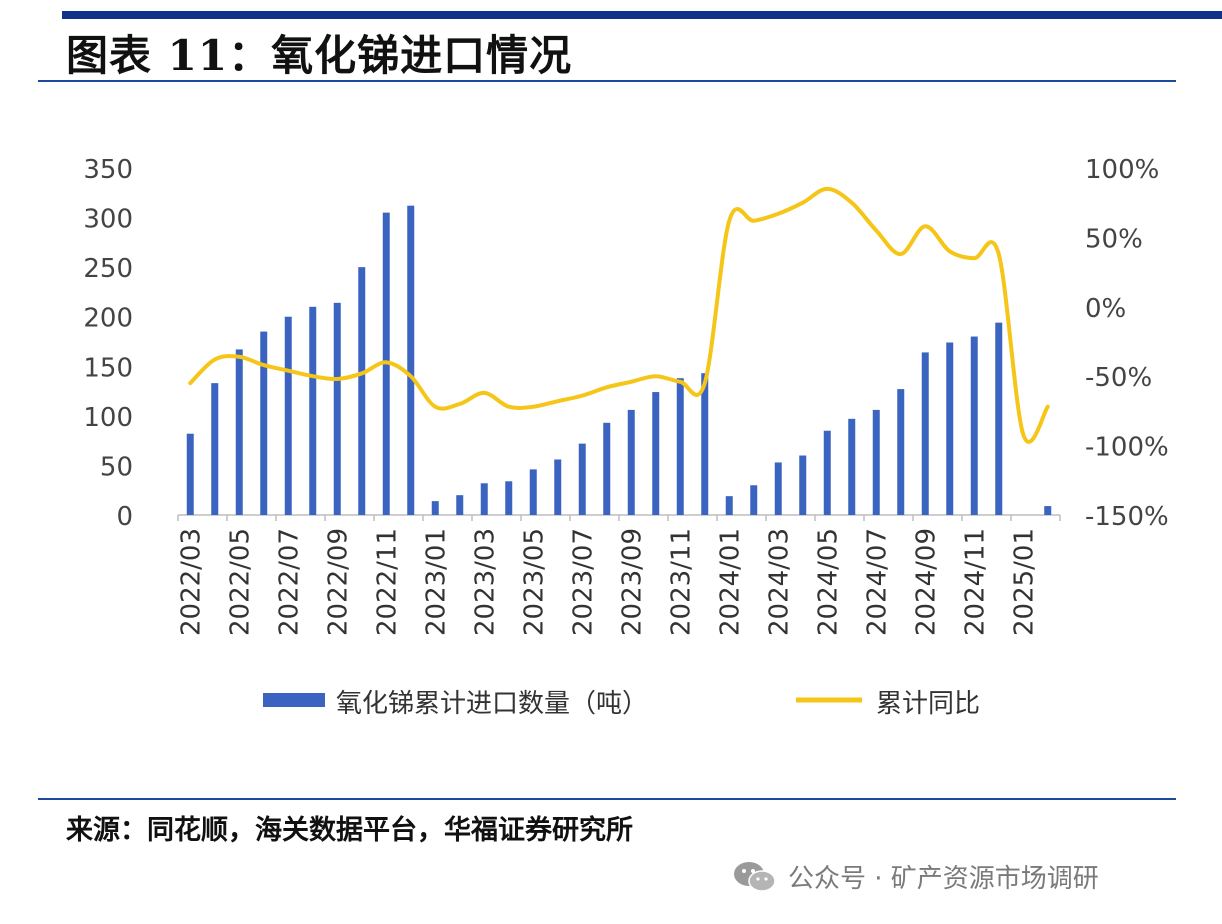 This screenshot has height=924, width=1222. Describe the element at coordinates (387, 582) in the screenshot. I see `x-tick-label: 2022/11` at that location.